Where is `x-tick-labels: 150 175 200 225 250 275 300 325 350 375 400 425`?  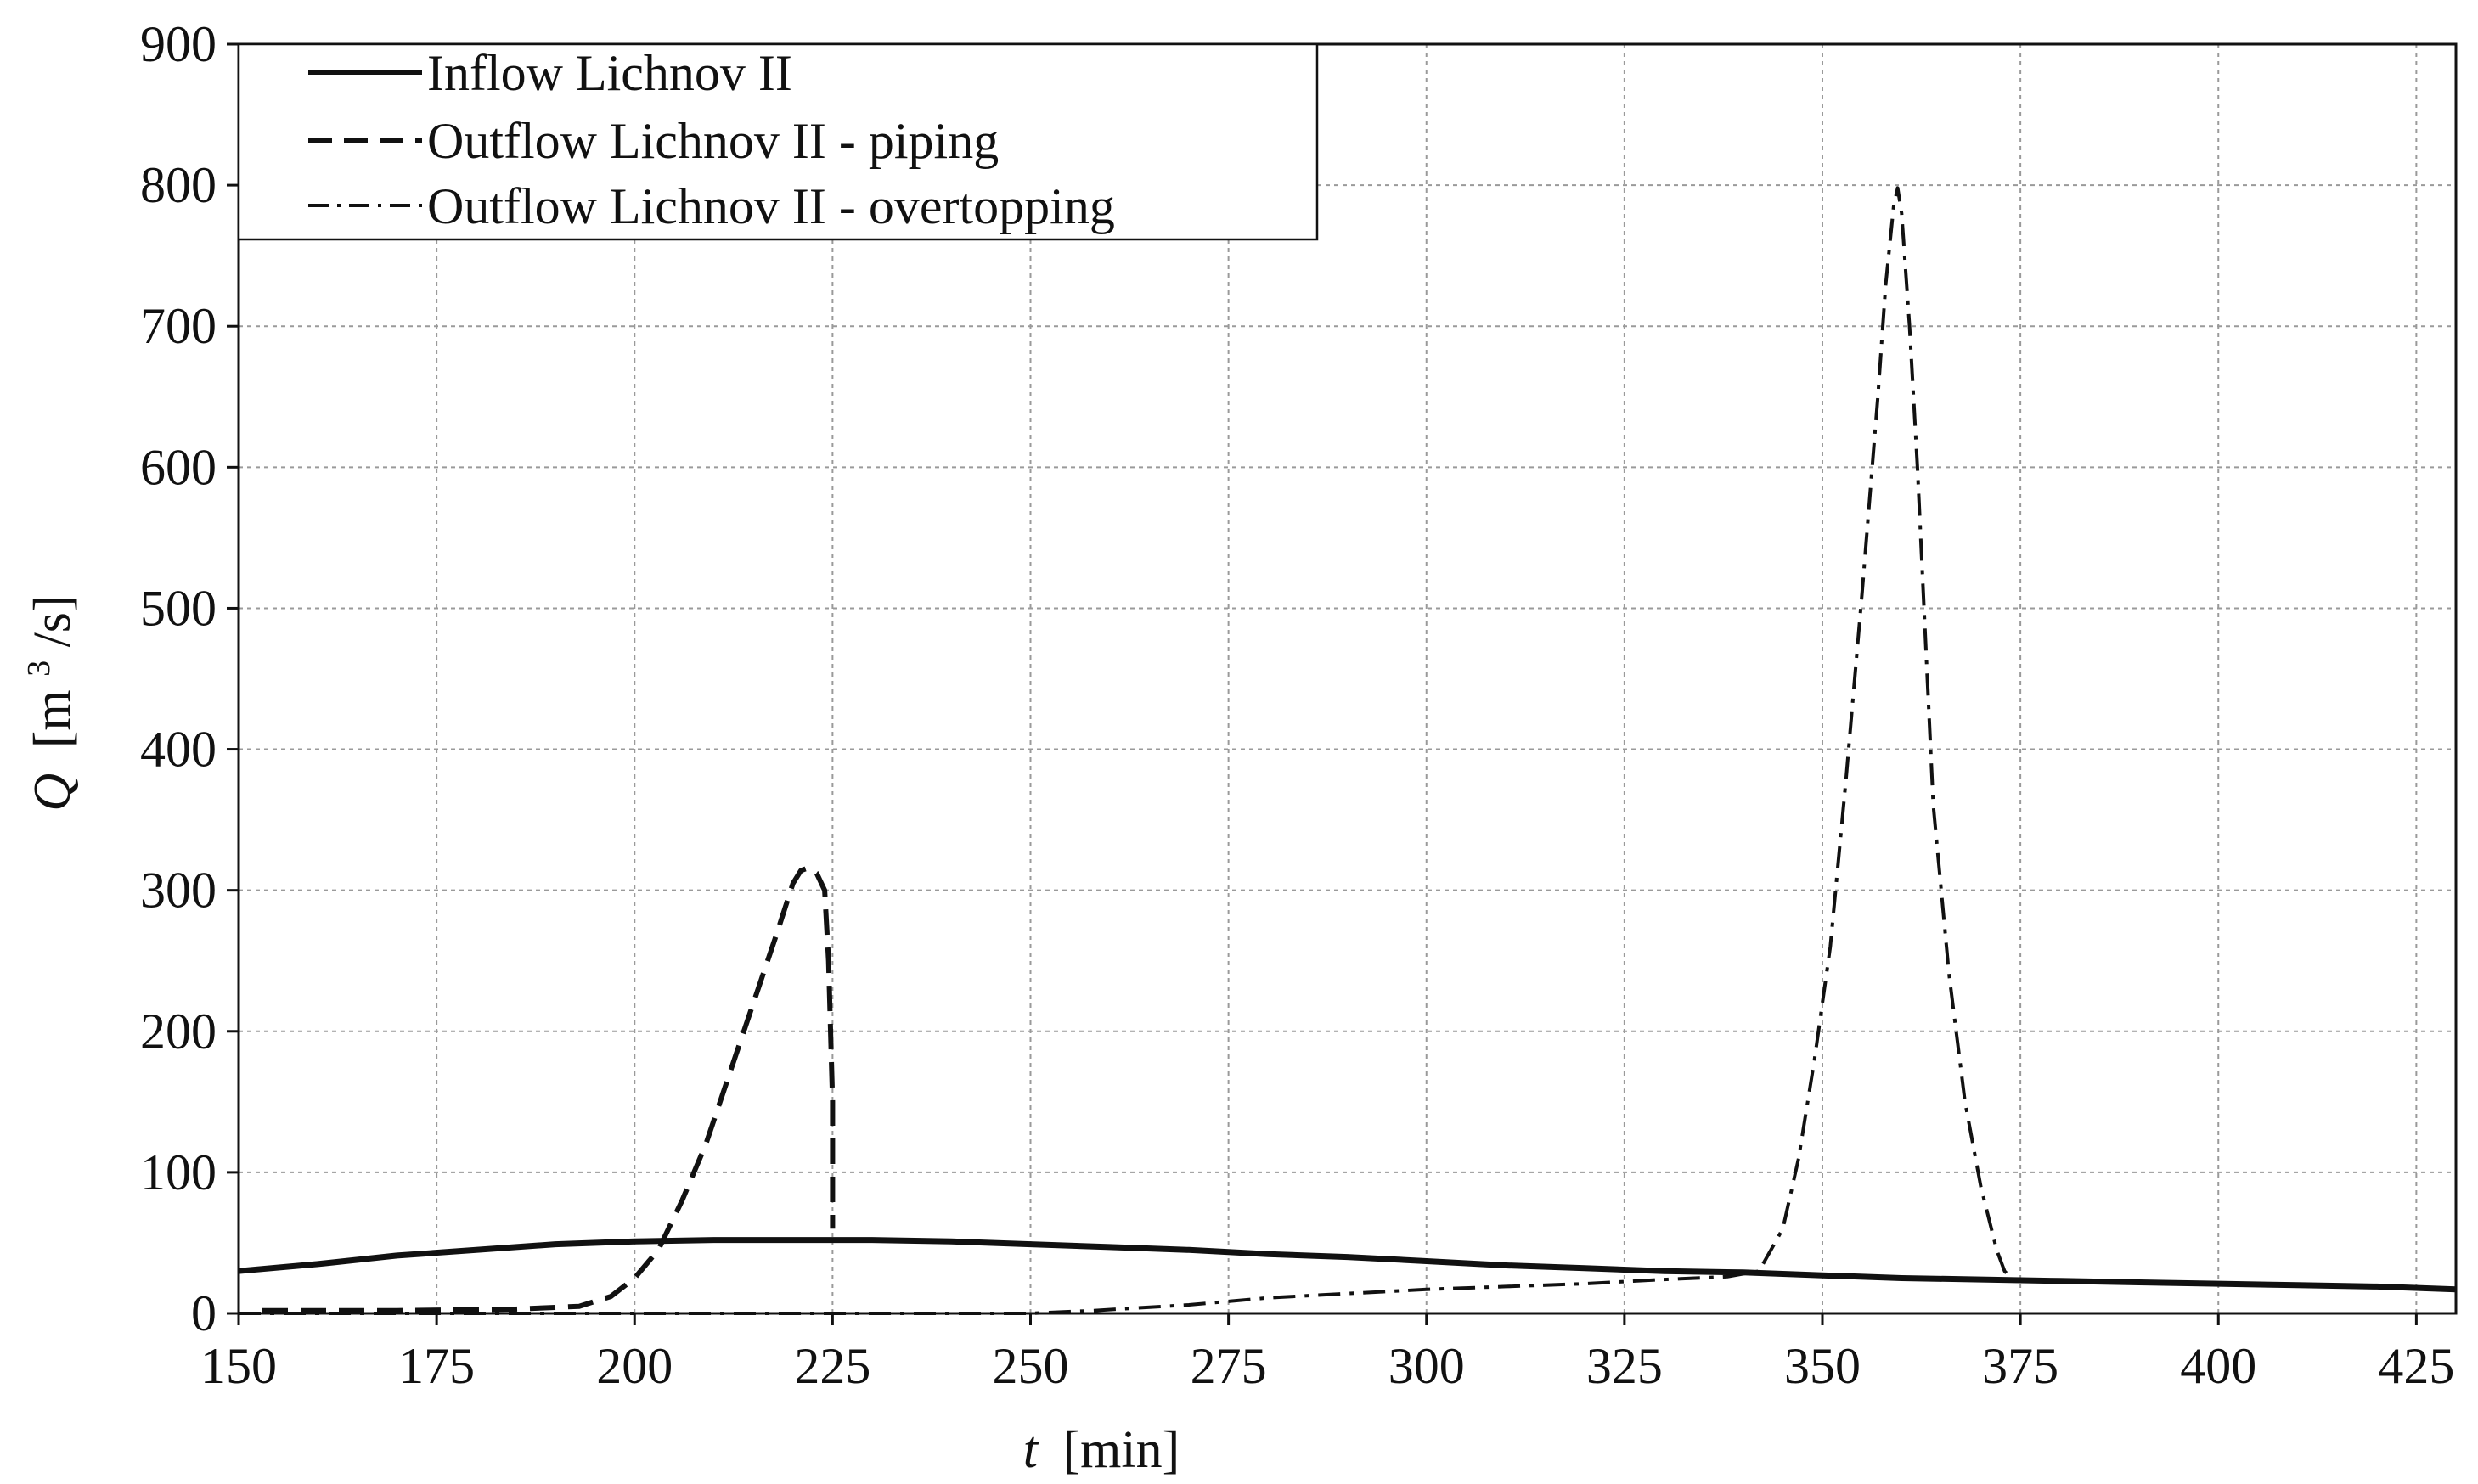
x-tick-labels: 150 175 200 225 250 275 300 325 350 375 400 425 is located at coordinates (1327, 1366).